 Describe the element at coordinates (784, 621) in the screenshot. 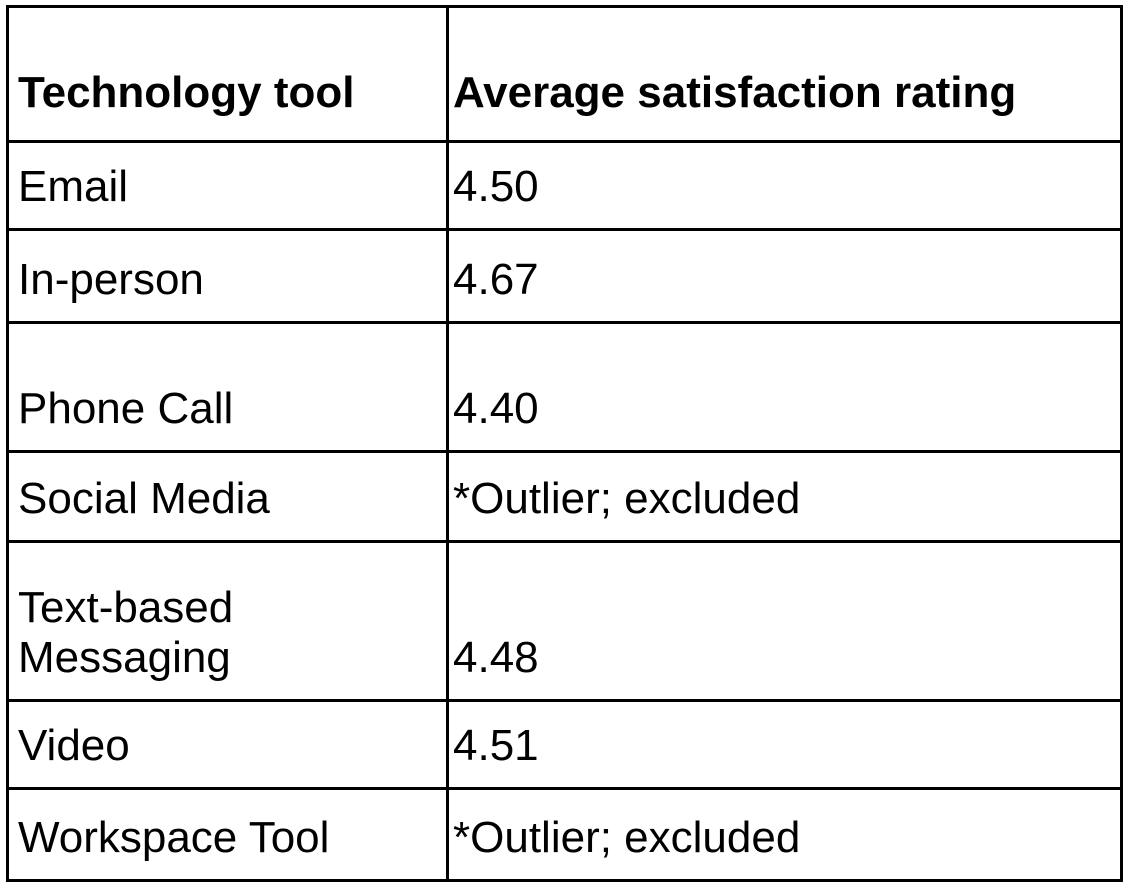

I see `rating-cell: 4.48` at that location.